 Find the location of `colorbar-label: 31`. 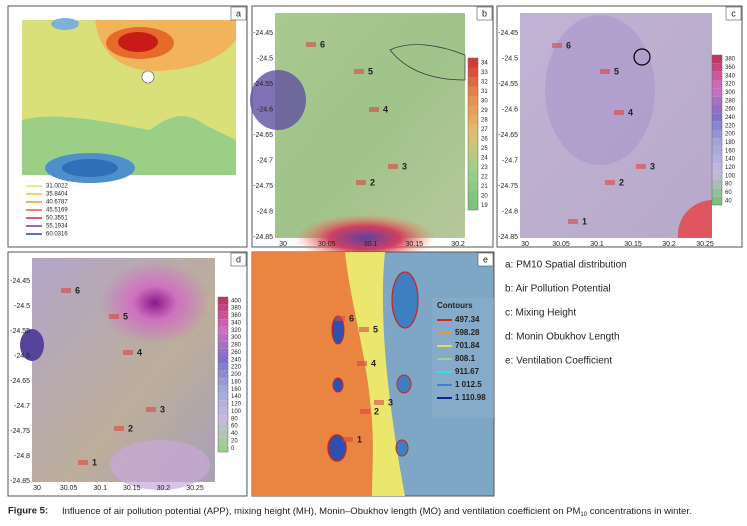

colorbar-label: 31 is located at coordinates (484, 92).